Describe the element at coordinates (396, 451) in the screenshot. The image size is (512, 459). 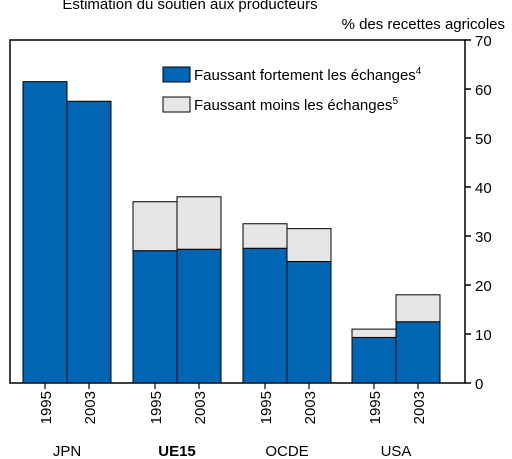
I see `group-label: USA` at that location.